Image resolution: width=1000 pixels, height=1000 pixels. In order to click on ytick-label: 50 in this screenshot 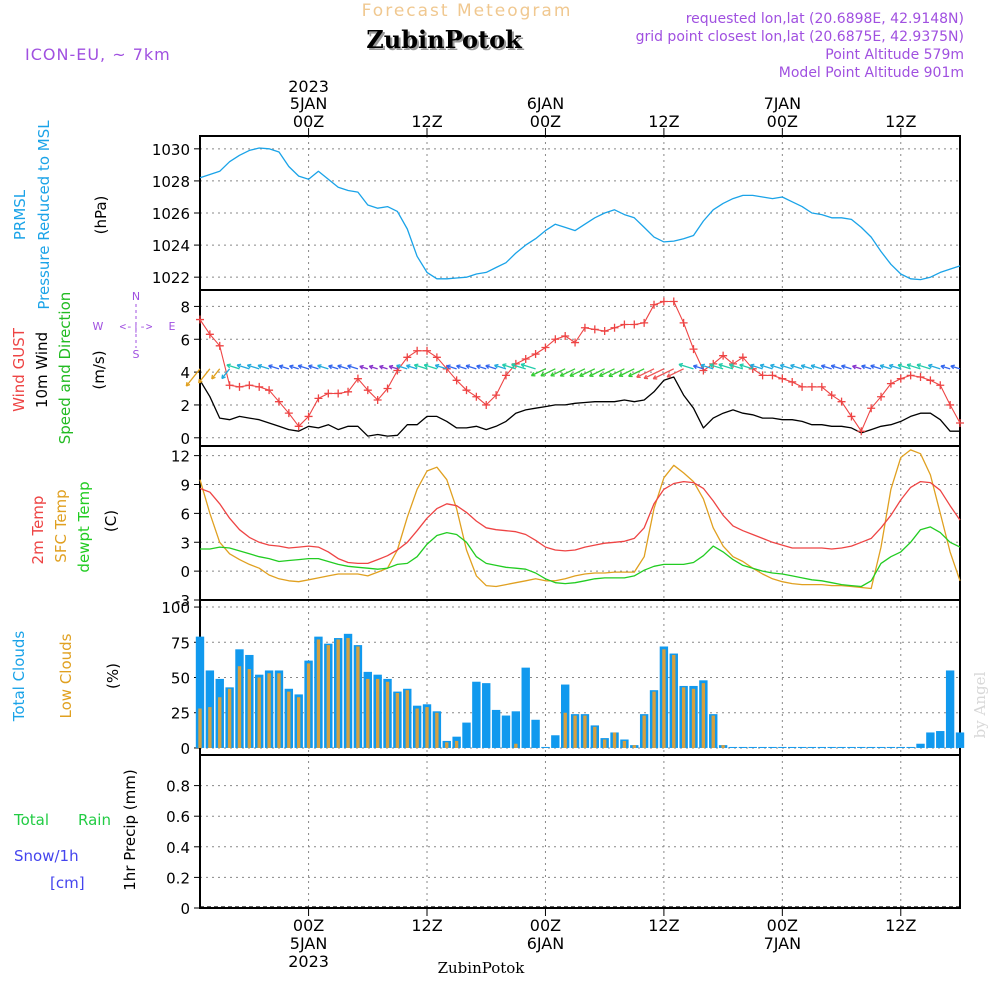, I will do `click(180, 679)`.